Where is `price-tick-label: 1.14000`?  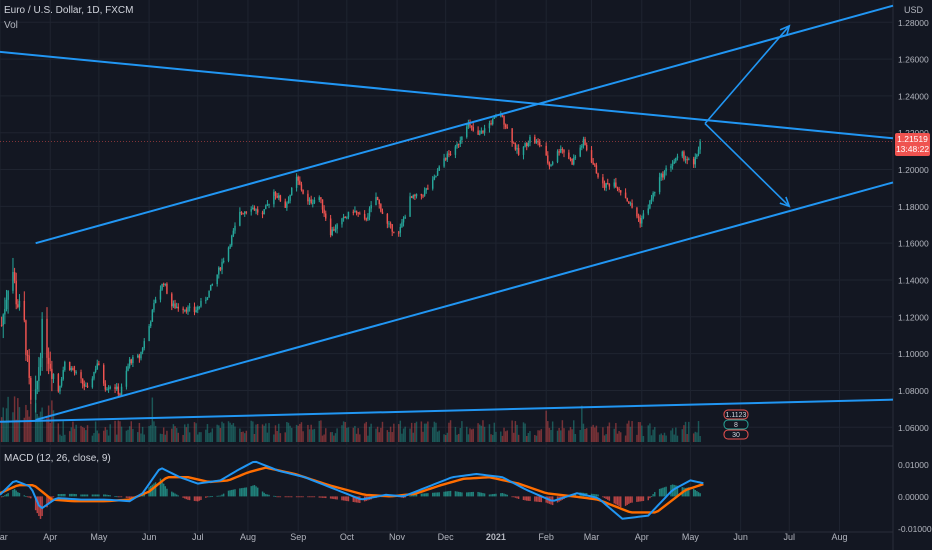
price-tick-label: 1.14000 is located at coordinates (913, 280).